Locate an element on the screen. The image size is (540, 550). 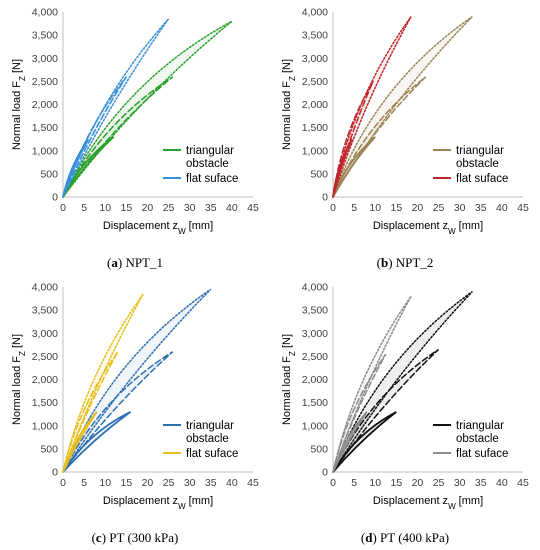
caption-npt1: (a) NPT_1 is located at coordinates (135, 262).